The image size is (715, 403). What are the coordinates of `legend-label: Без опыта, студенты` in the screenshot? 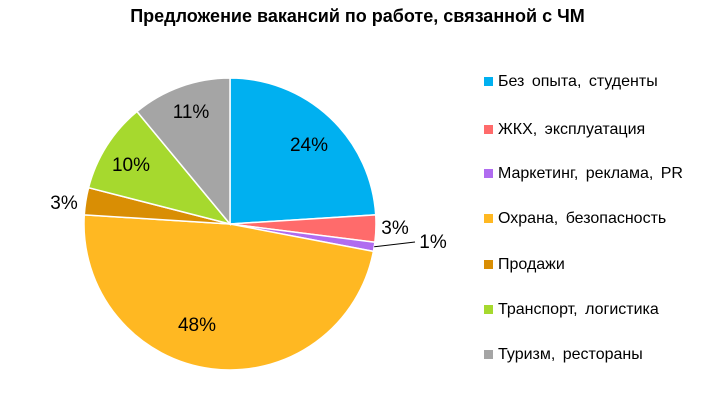 It's located at (578, 81).